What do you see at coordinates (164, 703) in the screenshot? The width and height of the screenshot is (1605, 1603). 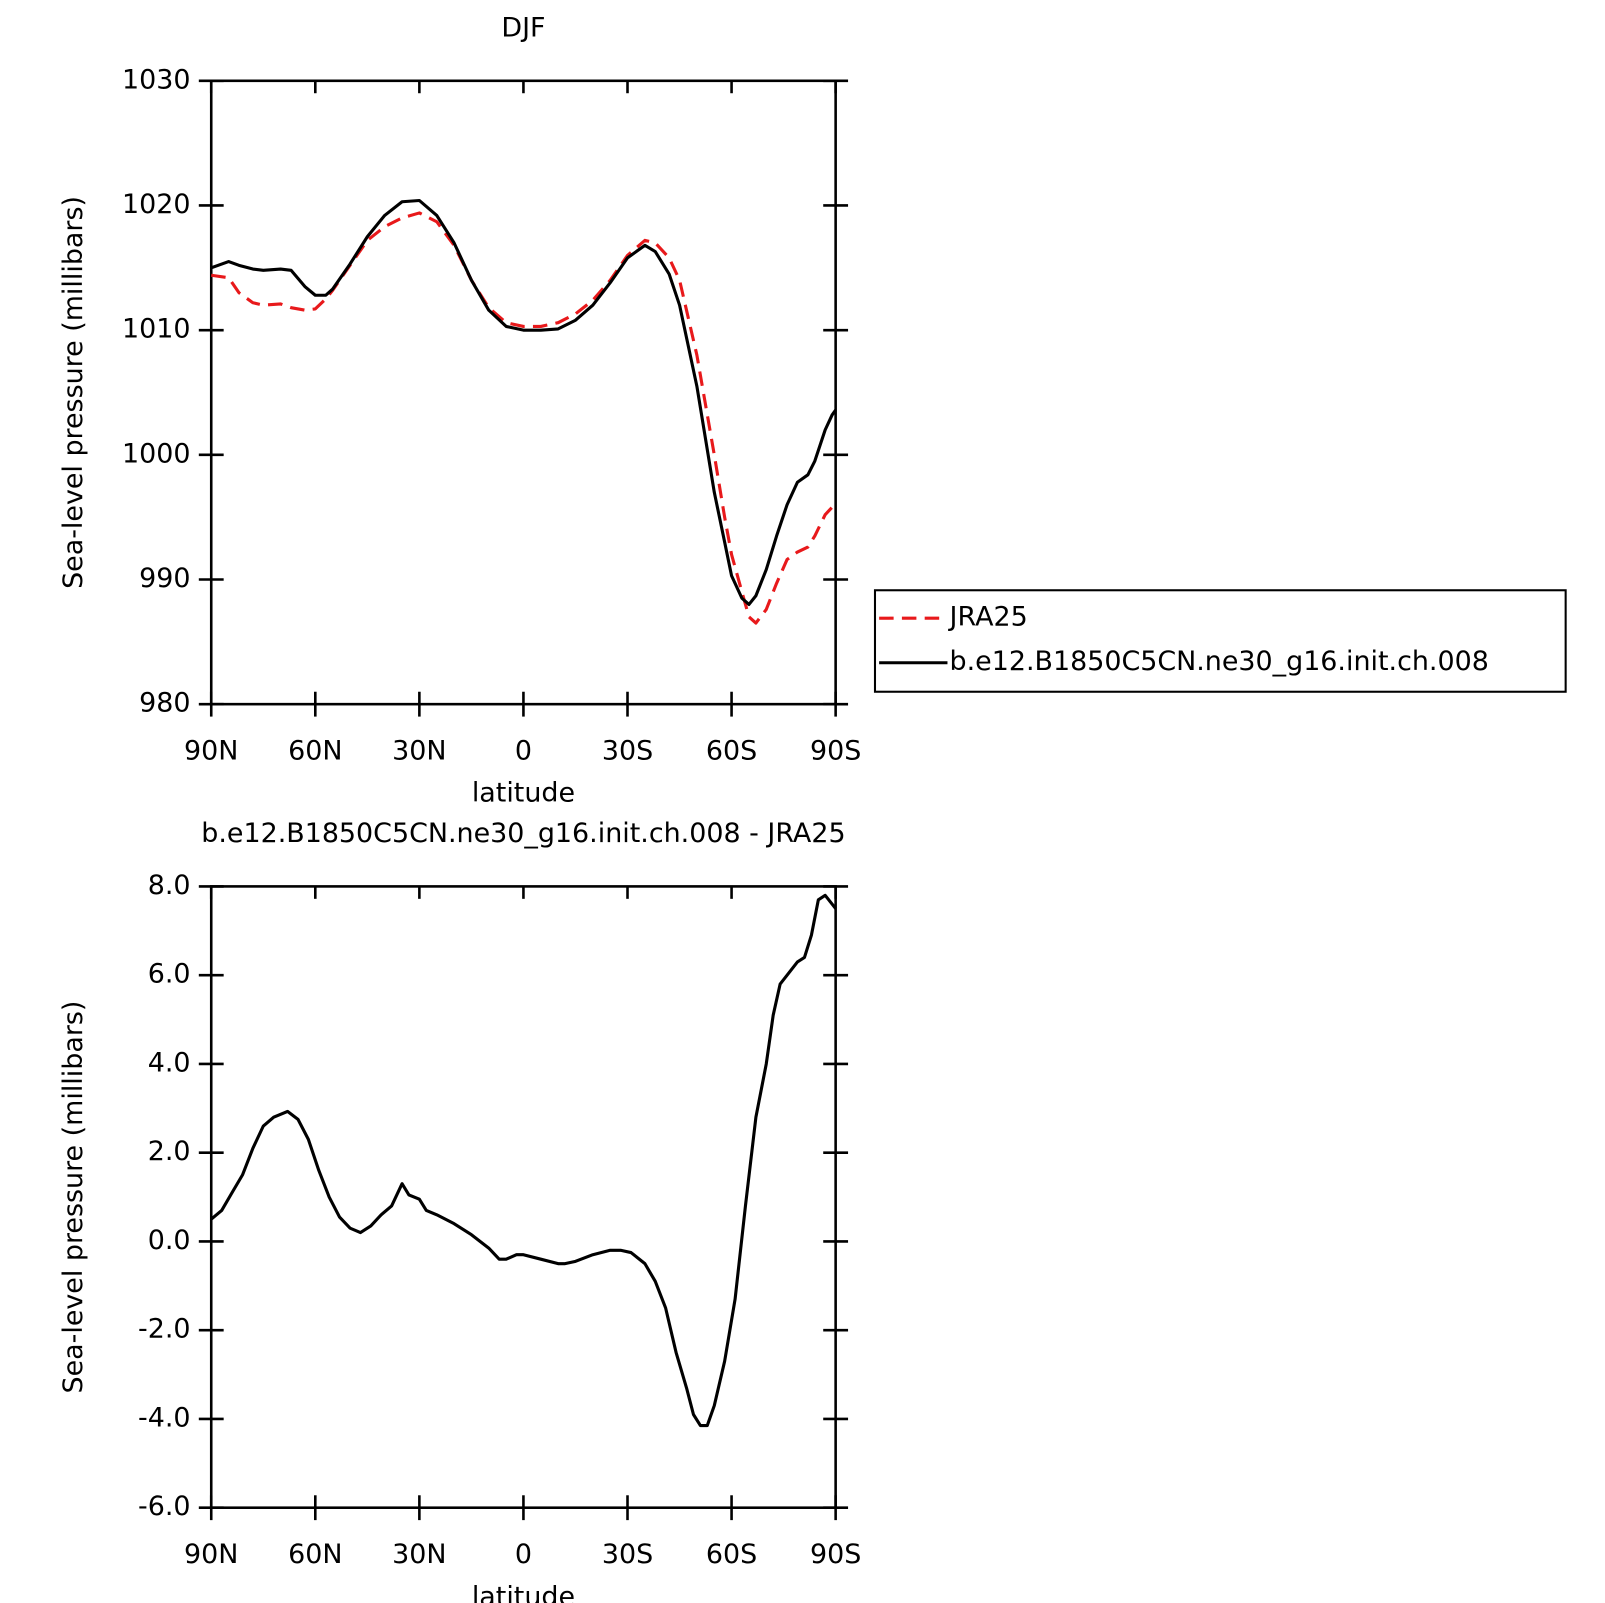 I see `y-tick-label: 980` at bounding box center [164, 703].